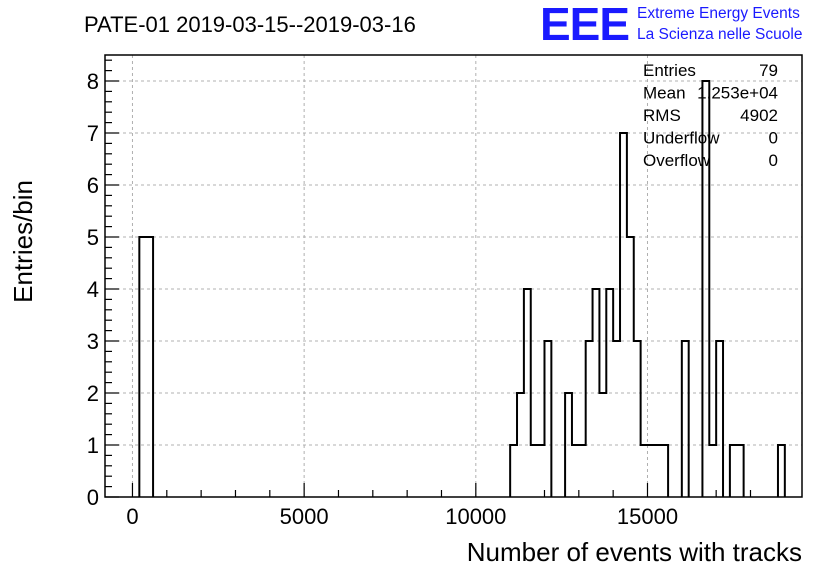 This screenshot has width=836, height=572. What do you see at coordinates (718, 13) in the screenshot?
I see `logo-line-1: Extreme Energy Events` at bounding box center [718, 13].